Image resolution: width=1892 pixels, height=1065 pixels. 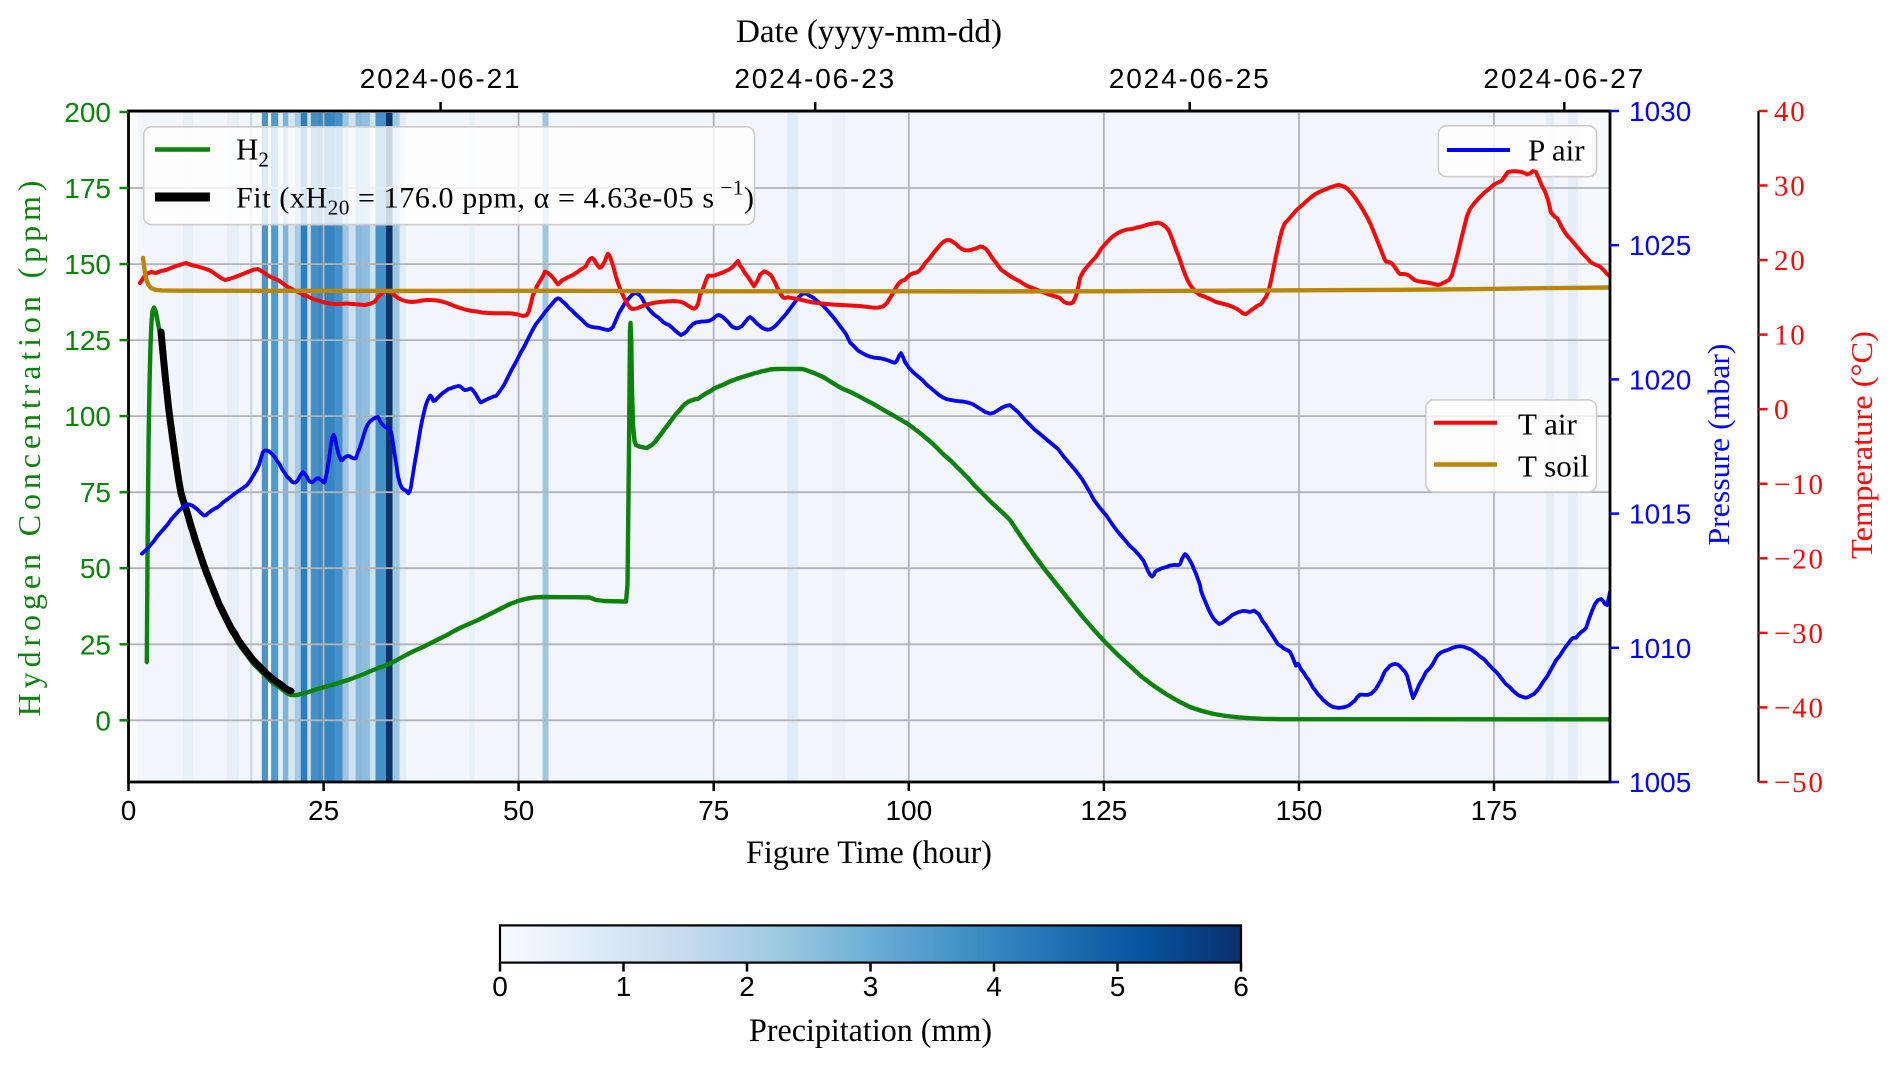 What do you see at coordinates (1190, 78) in the screenshot?
I see `svg-text: 2024-06-25` at bounding box center [1190, 78].